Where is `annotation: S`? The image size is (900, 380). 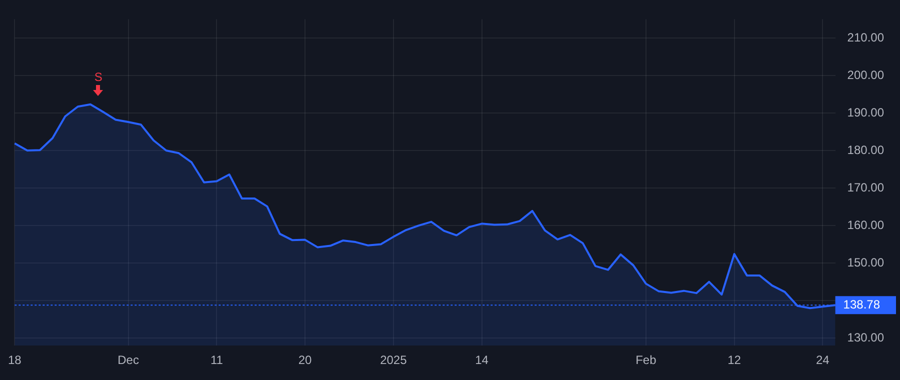 annotation: S is located at coordinates (98, 77).